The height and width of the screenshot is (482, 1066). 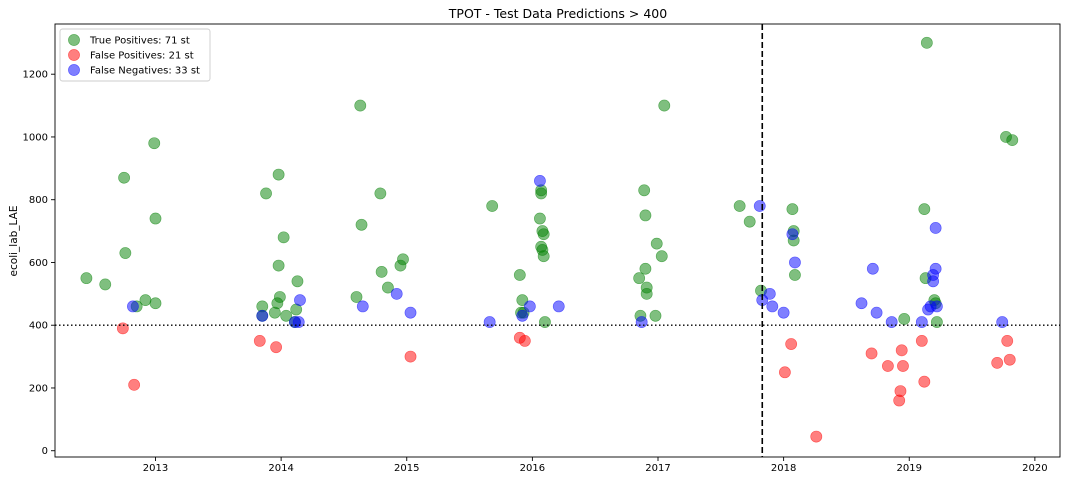 I want to click on x-tick-label: 2013, so click(x=155, y=468).